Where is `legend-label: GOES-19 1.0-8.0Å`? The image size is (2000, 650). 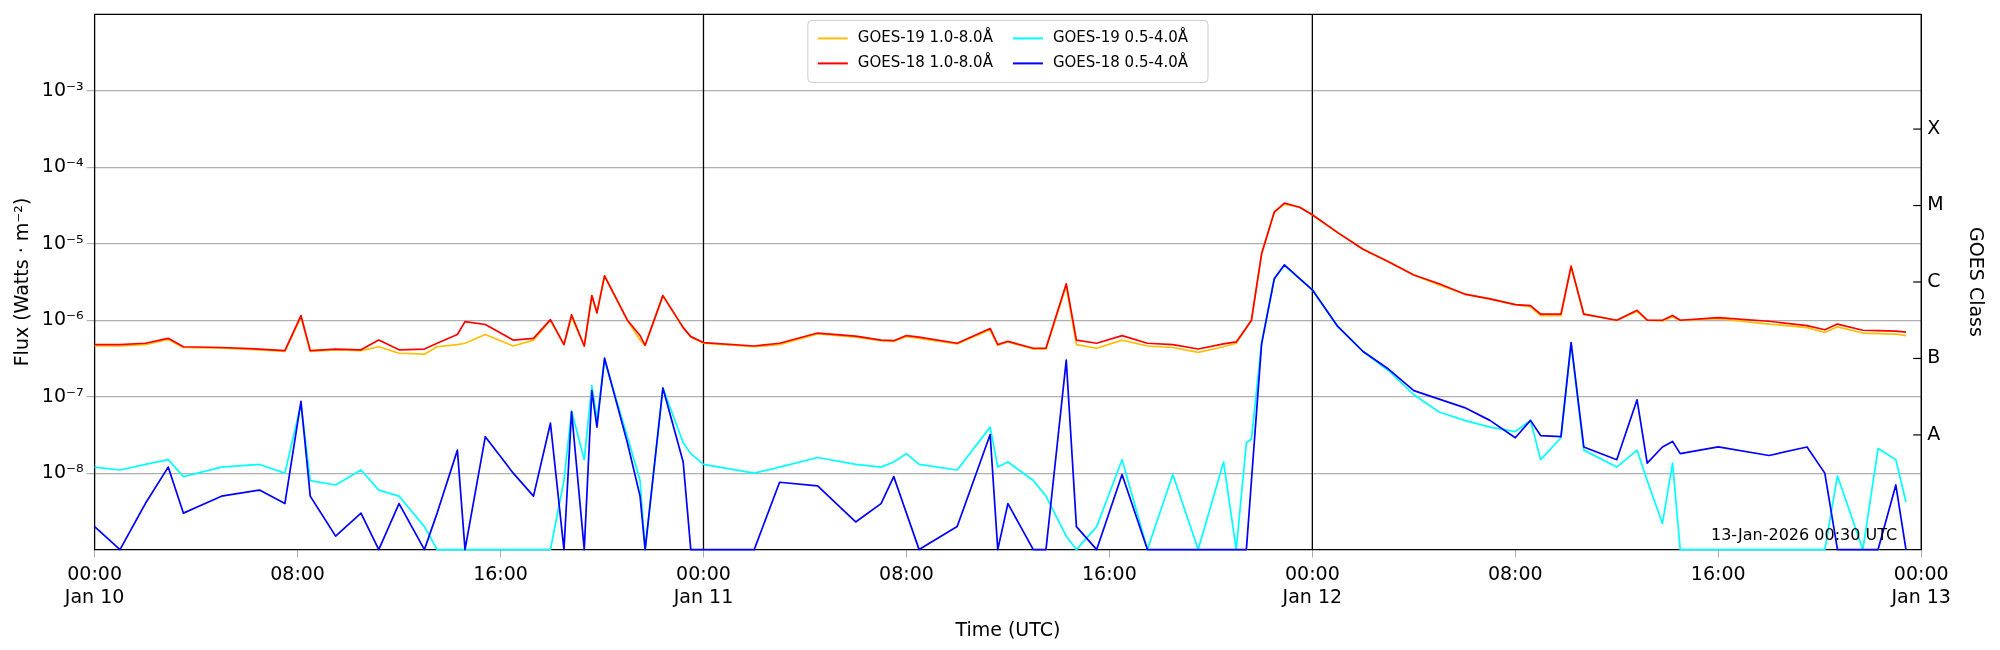
legend-label: GOES-19 1.0-8.0Å is located at coordinates (925, 37).